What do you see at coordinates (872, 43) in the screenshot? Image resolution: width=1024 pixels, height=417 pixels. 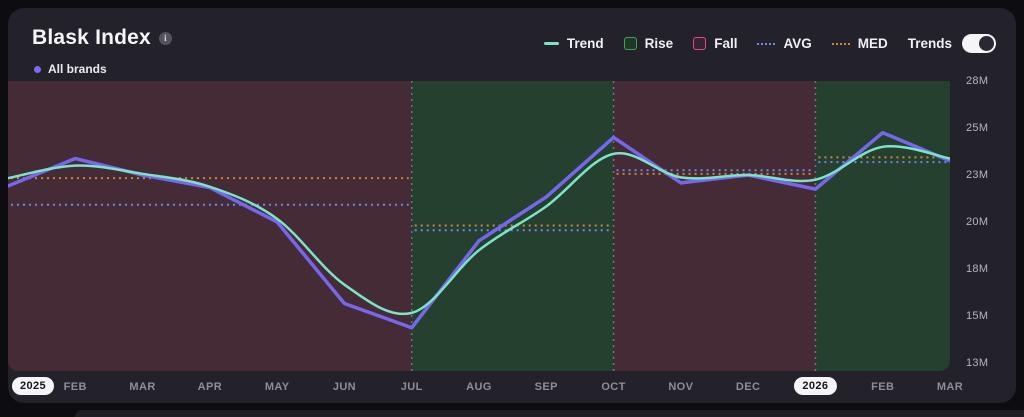 I see `legend-label-med: MED` at bounding box center [872, 43].